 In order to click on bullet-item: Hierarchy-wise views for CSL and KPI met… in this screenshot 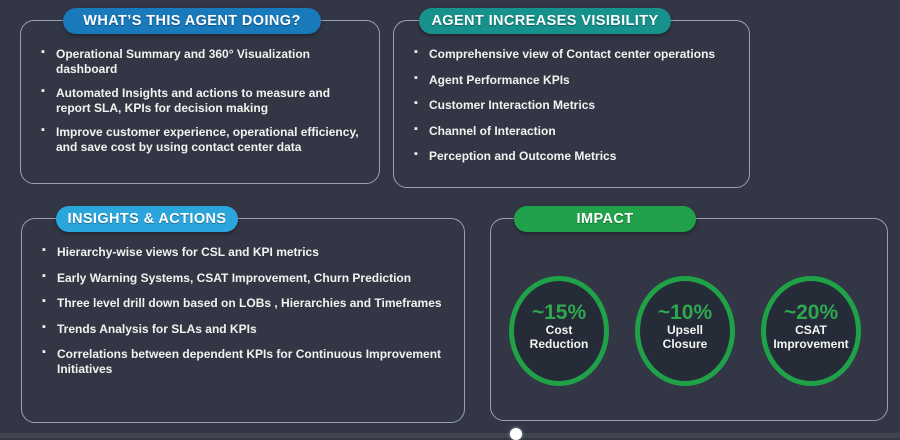, I will do `click(244, 252)`.